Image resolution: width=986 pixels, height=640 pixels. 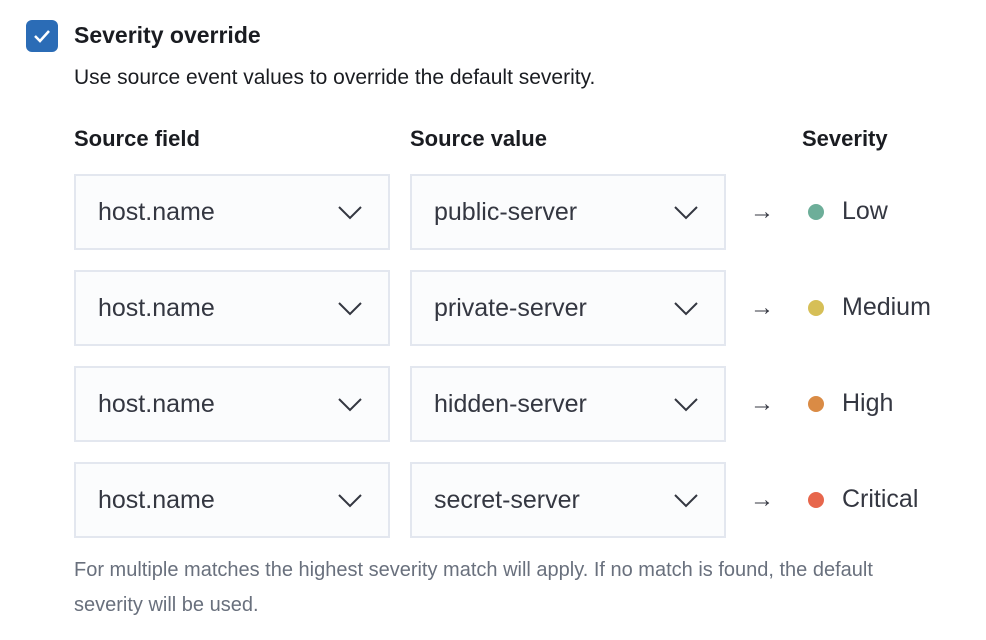 I want to click on severity-level: Critical, so click(x=863, y=499).